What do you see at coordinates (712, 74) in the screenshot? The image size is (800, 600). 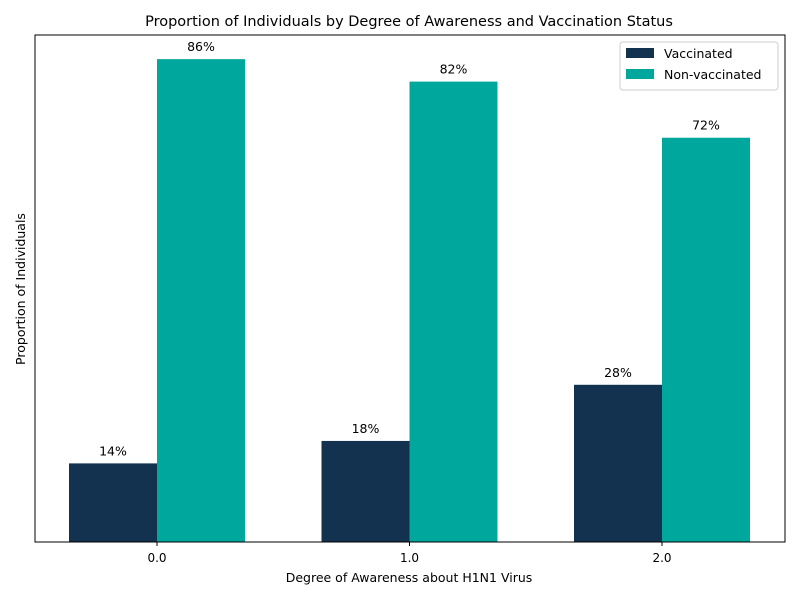 I see `legend-label-non-vaccinated: Non-vaccinated` at bounding box center [712, 74].